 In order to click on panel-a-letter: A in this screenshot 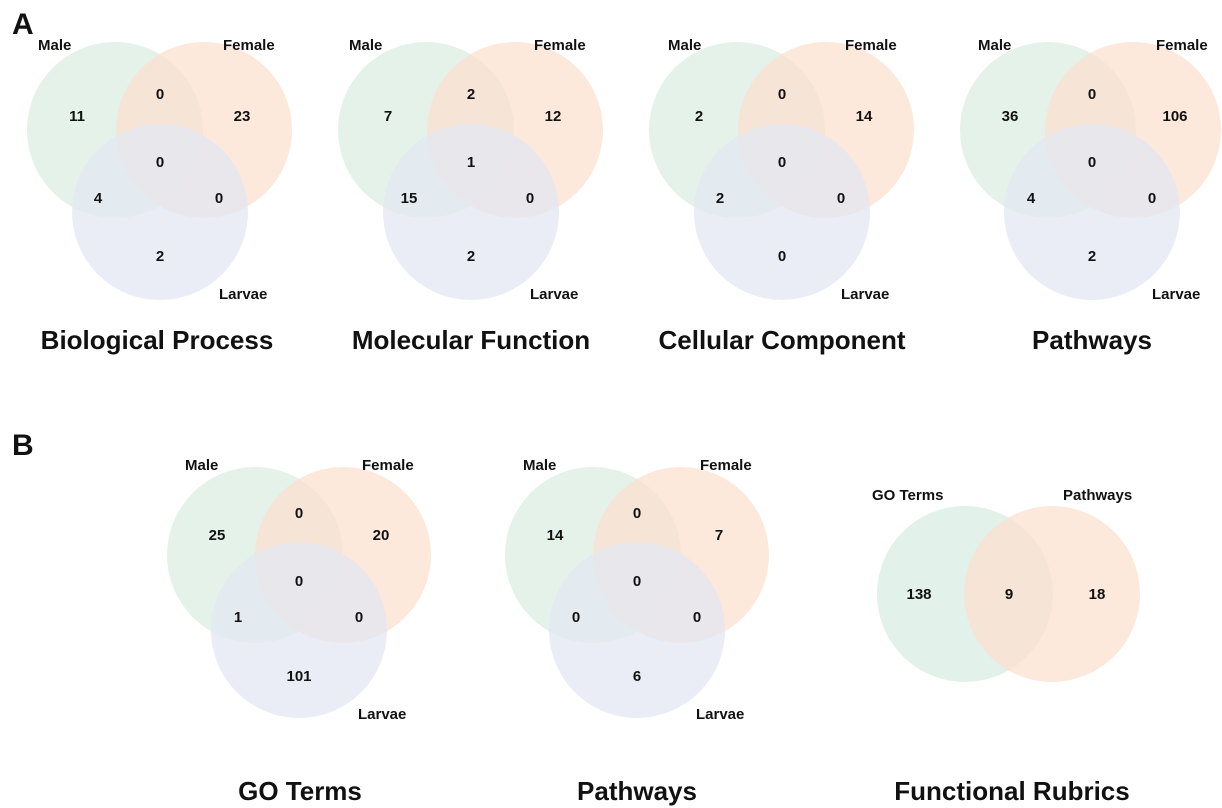, I will do `click(23, 24)`.